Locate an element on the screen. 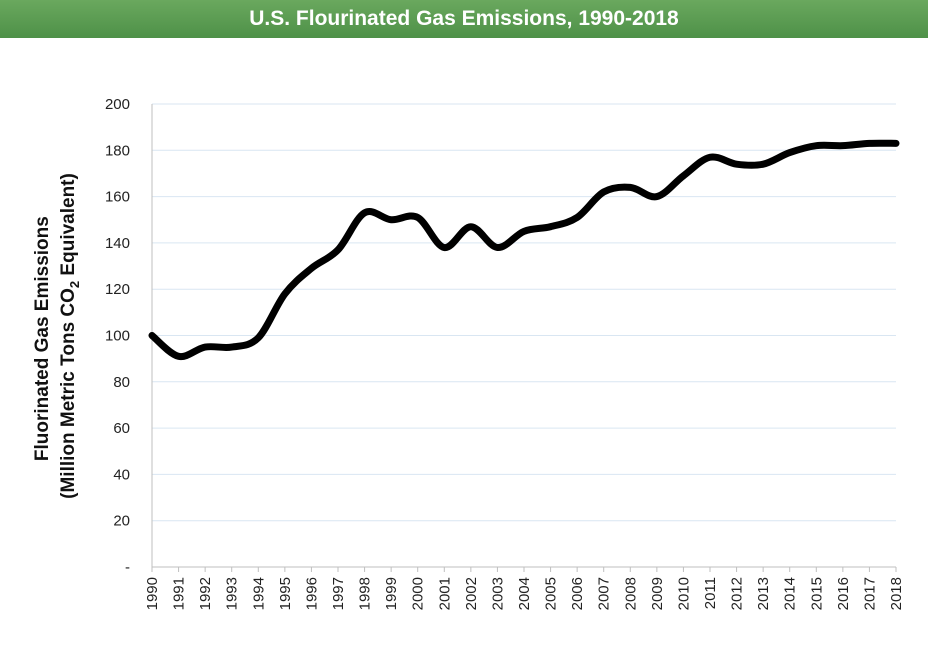 This screenshot has height=657, width=928. x-tick-label: 1996 is located at coordinates (311, 593).